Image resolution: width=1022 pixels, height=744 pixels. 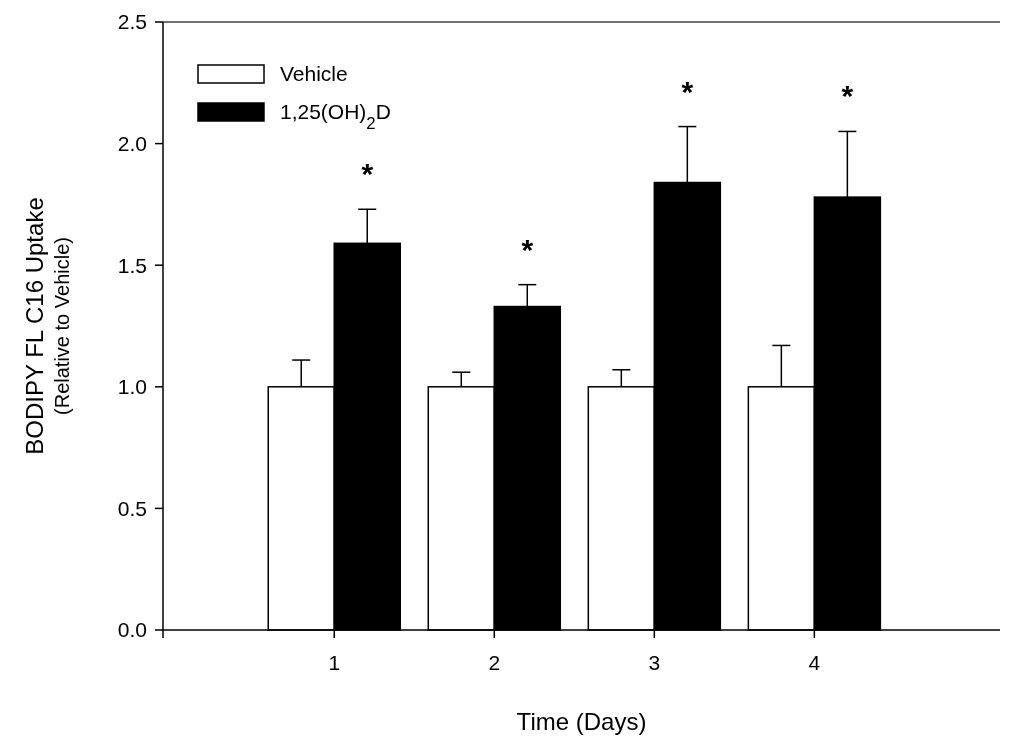 I want to click on y-tick-label: 2.5, so click(x=132, y=22).